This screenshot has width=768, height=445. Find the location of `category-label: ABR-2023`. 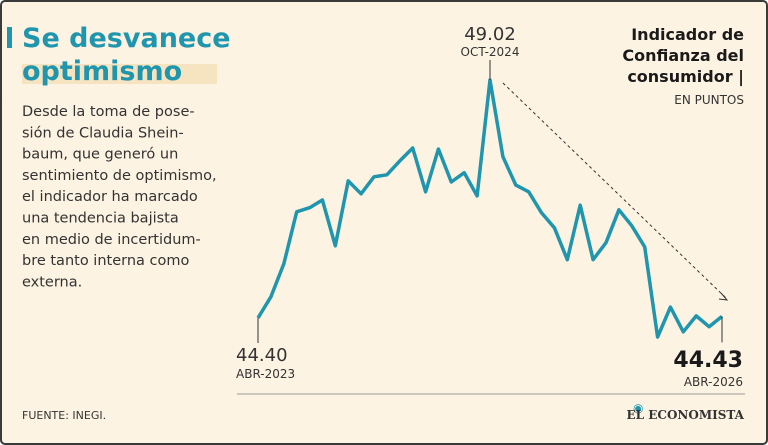

category-label: ABR-2023 is located at coordinates (265, 374).